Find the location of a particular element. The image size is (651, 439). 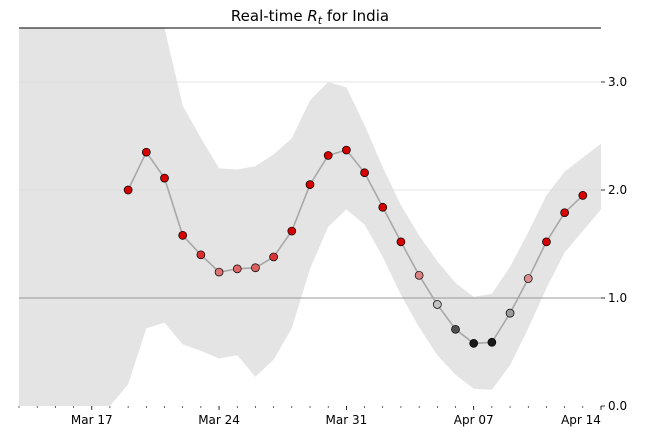

y-tick-label: 1.0 is located at coordinates (617, 298).